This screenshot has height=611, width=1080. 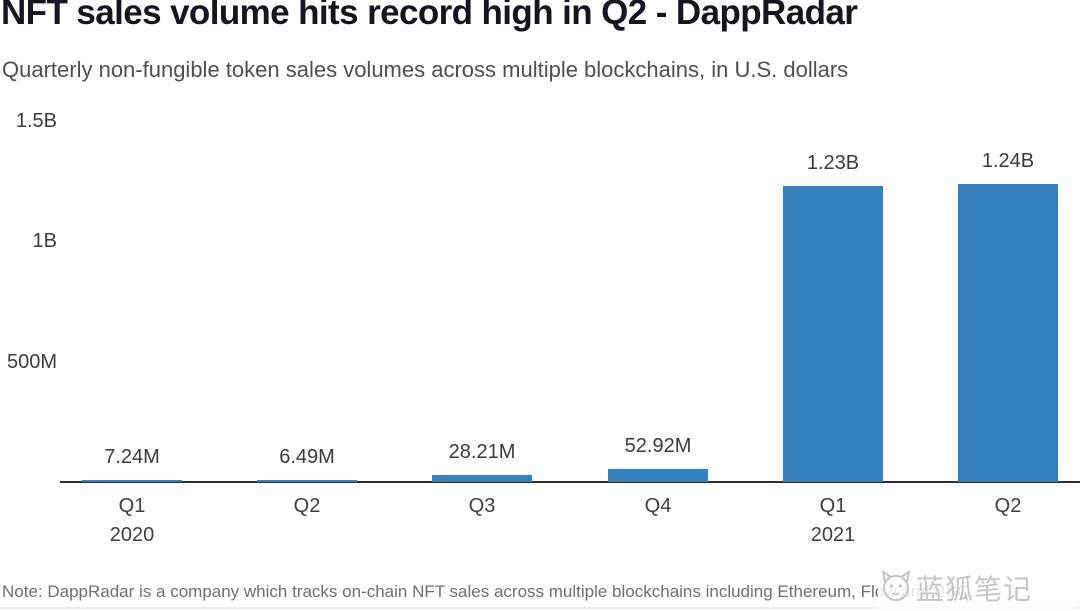 What do you see at coordinates (570, 482) in the screenshot?
I see `x-axis-line` at bounding box center [570, 482].